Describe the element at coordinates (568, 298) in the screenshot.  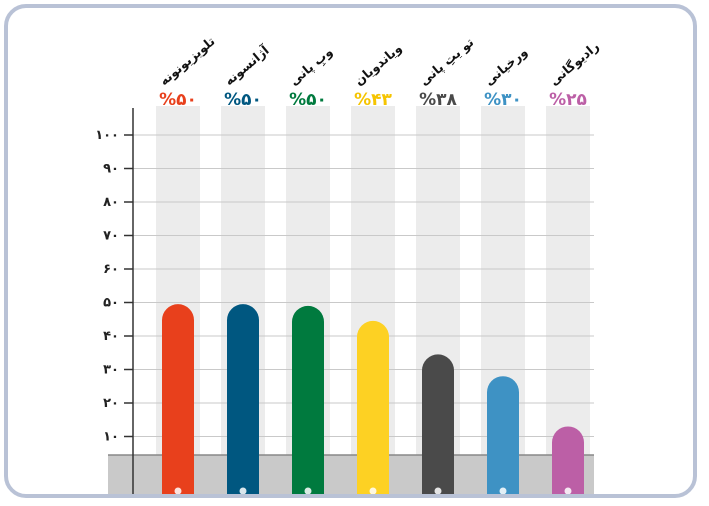
I see `column-bg` at that location.